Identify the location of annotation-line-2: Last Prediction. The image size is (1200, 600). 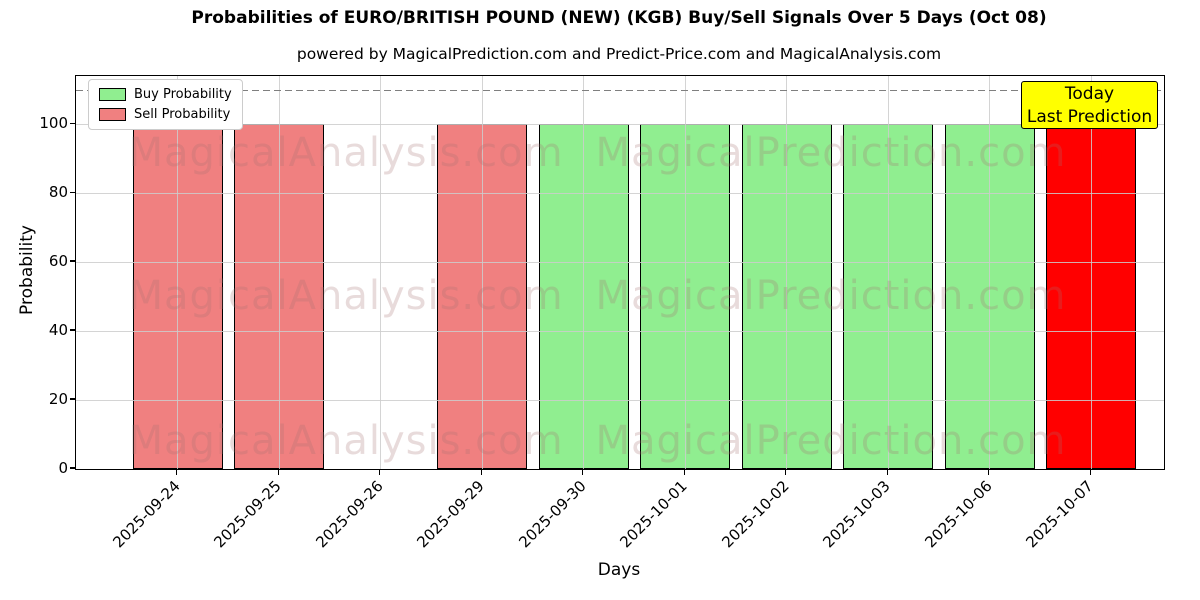
(1089, 117).